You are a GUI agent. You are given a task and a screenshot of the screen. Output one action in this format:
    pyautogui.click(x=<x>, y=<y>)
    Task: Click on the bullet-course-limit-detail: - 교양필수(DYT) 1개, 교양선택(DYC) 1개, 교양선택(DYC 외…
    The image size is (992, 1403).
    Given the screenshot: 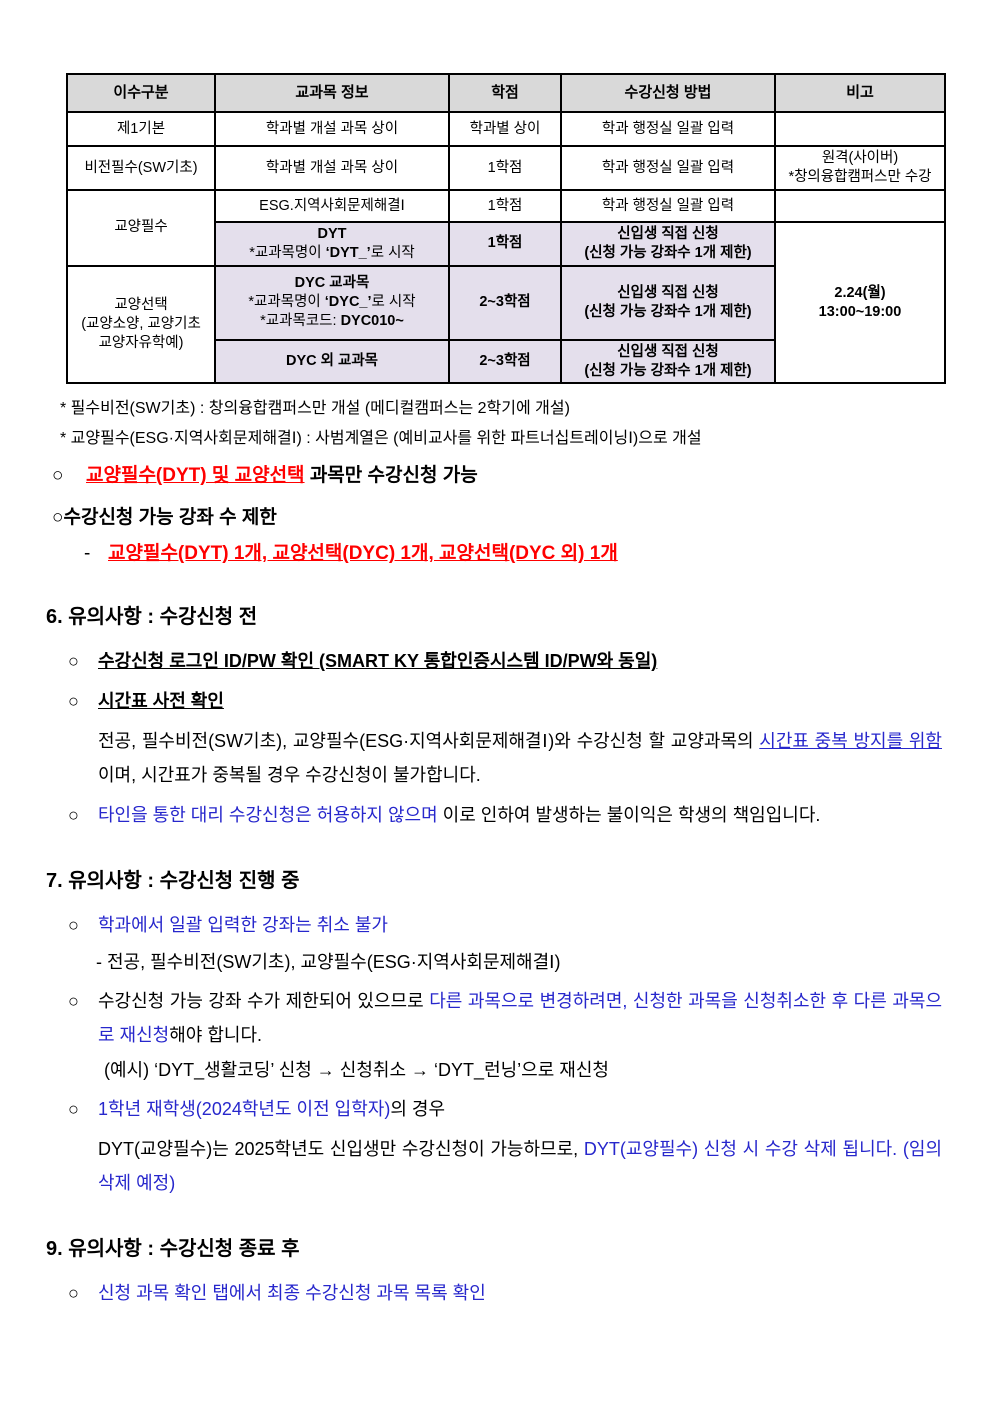 What is the action you would take?
    pyautogui.click(x=538, y=554)
    